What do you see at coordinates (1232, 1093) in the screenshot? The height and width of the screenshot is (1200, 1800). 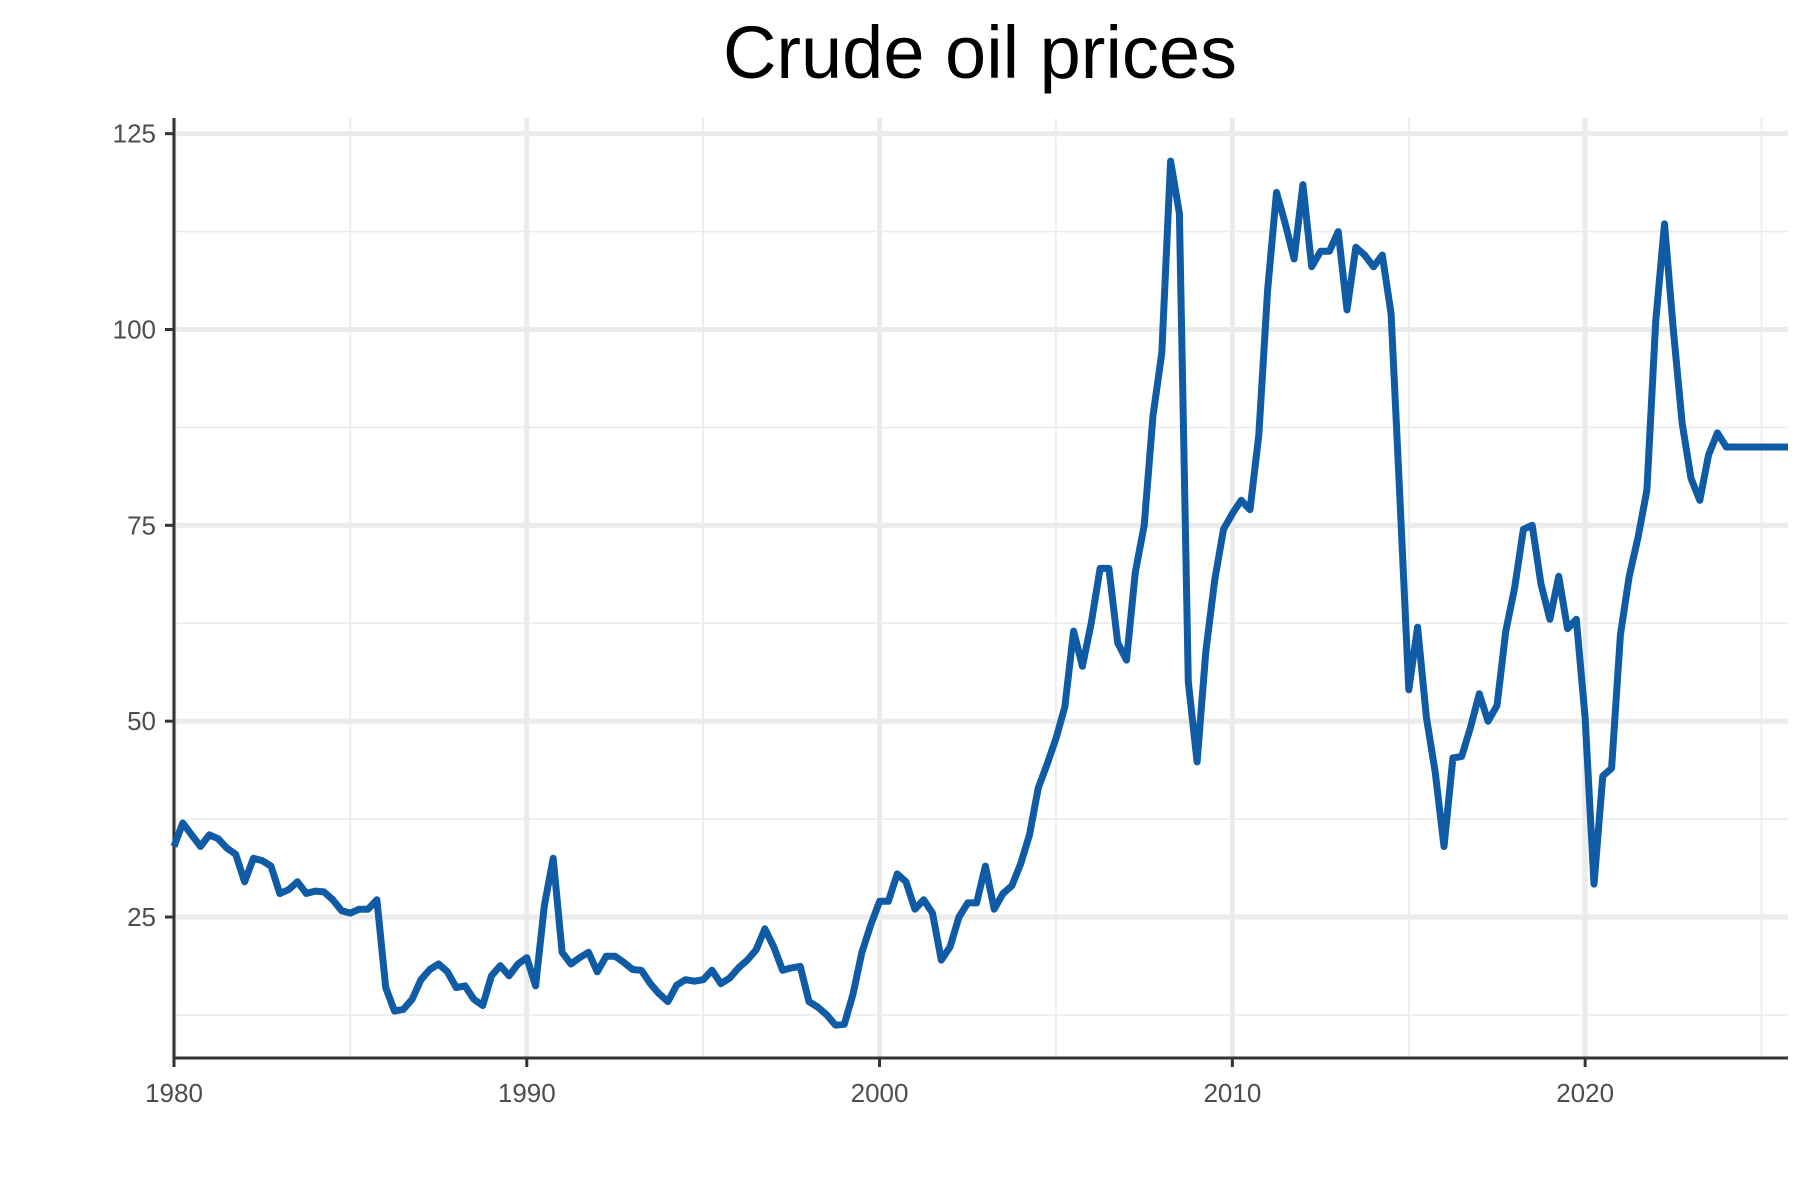 I see `x-tick-label: 2010` at bounding box center [1232, 1093].